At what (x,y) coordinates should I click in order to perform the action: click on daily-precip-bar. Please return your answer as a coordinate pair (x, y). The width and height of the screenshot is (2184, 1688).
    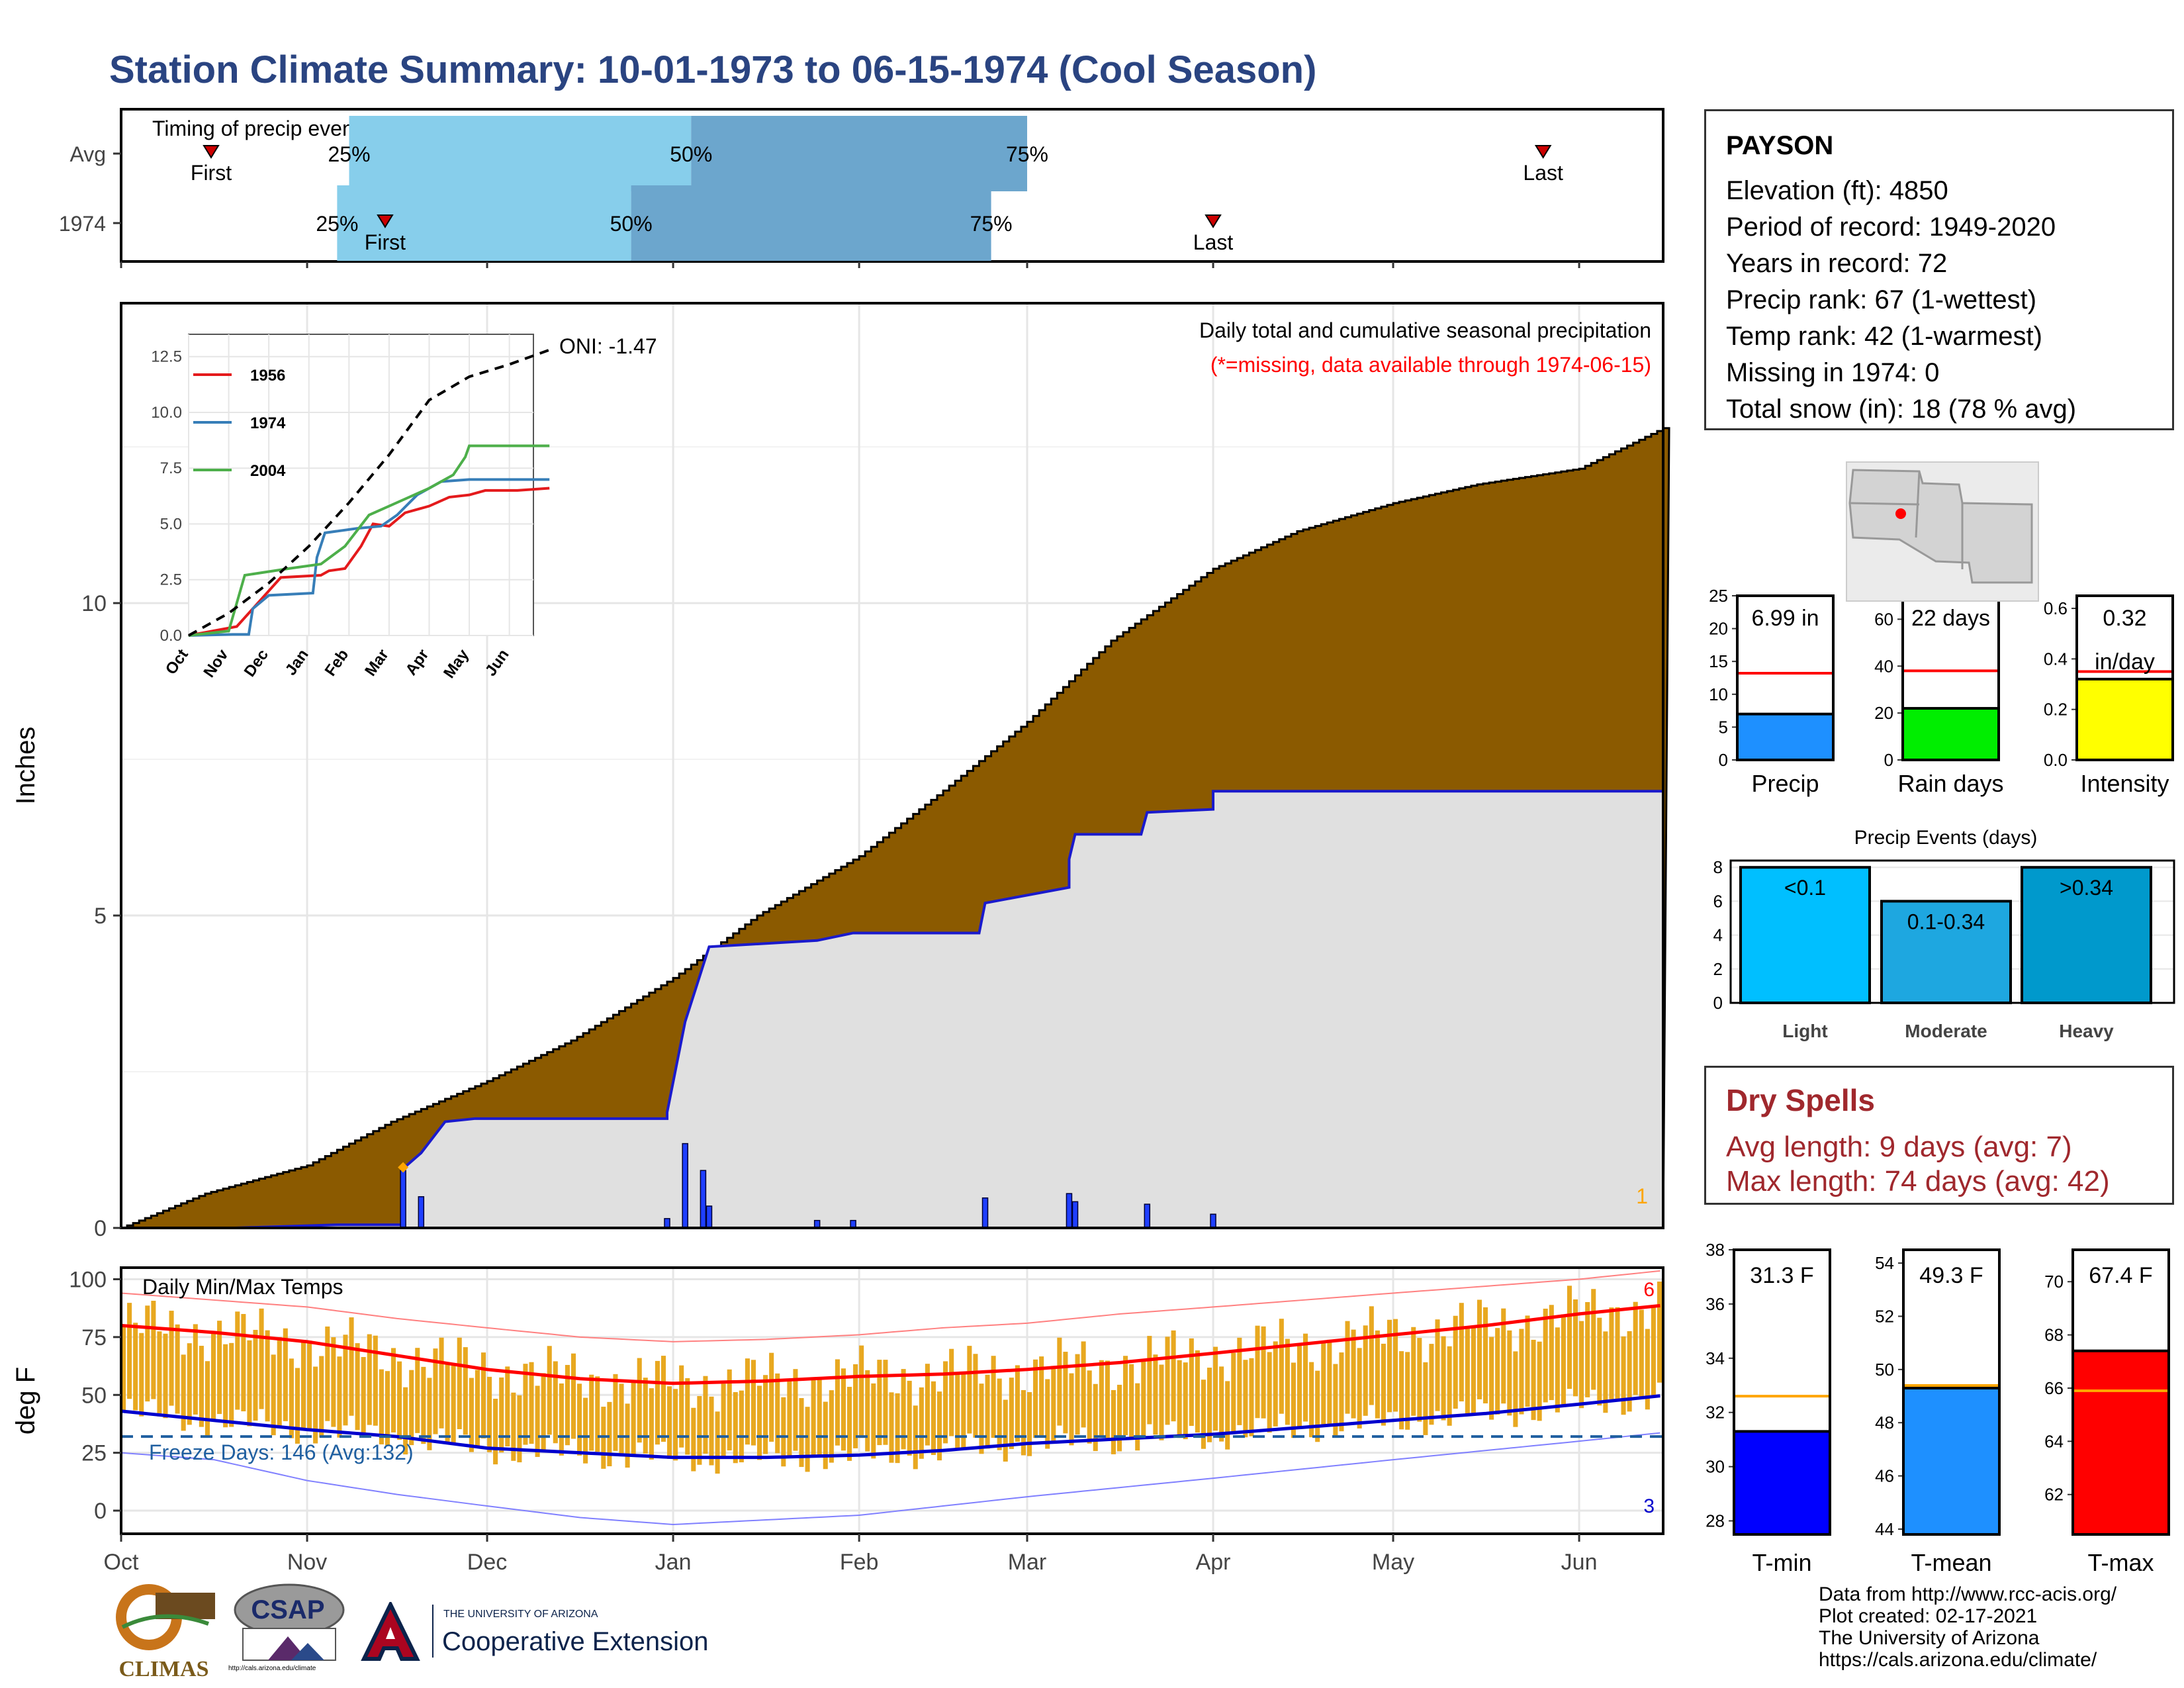
    Looking at the image, I should click on (704, 1199).